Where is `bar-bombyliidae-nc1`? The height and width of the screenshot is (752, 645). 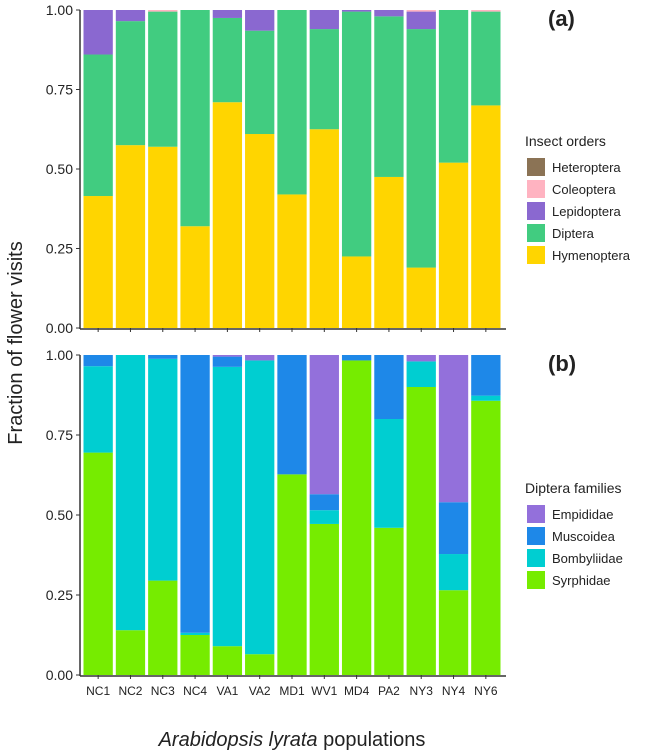
bar-bombyliidae-nc1 is located at coordinates (98, 409).